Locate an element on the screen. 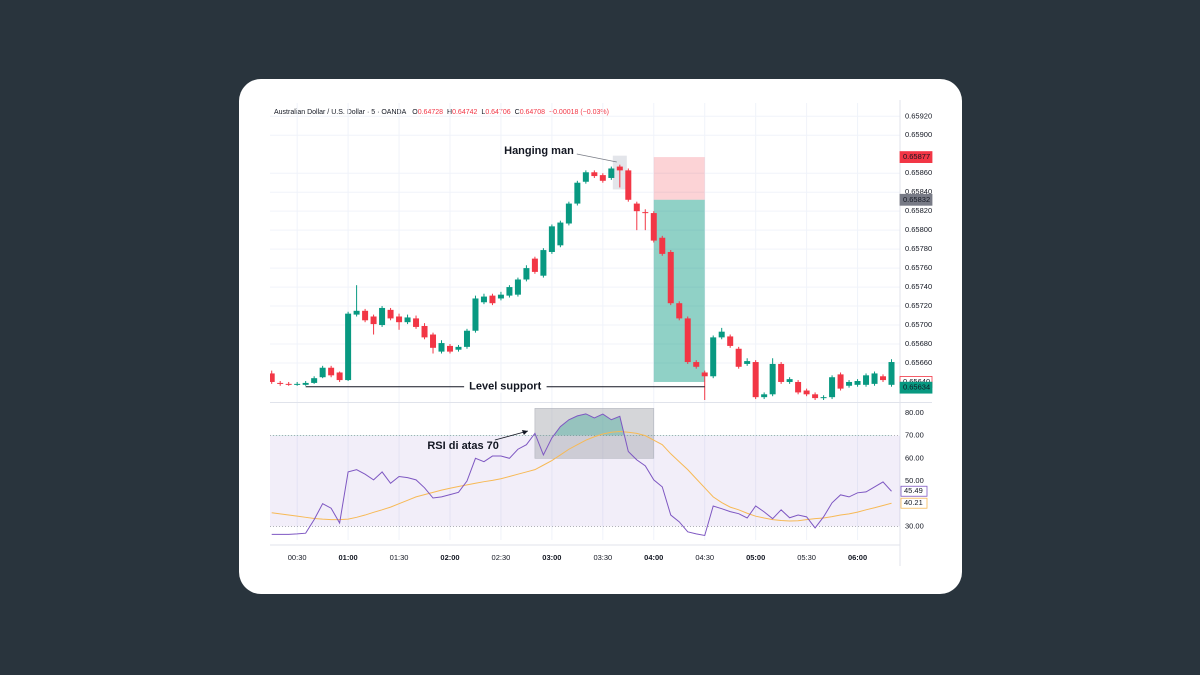 This screenshot has width=1200, height=675. price-label: 0.65877 is located at coordinates (916, 156).